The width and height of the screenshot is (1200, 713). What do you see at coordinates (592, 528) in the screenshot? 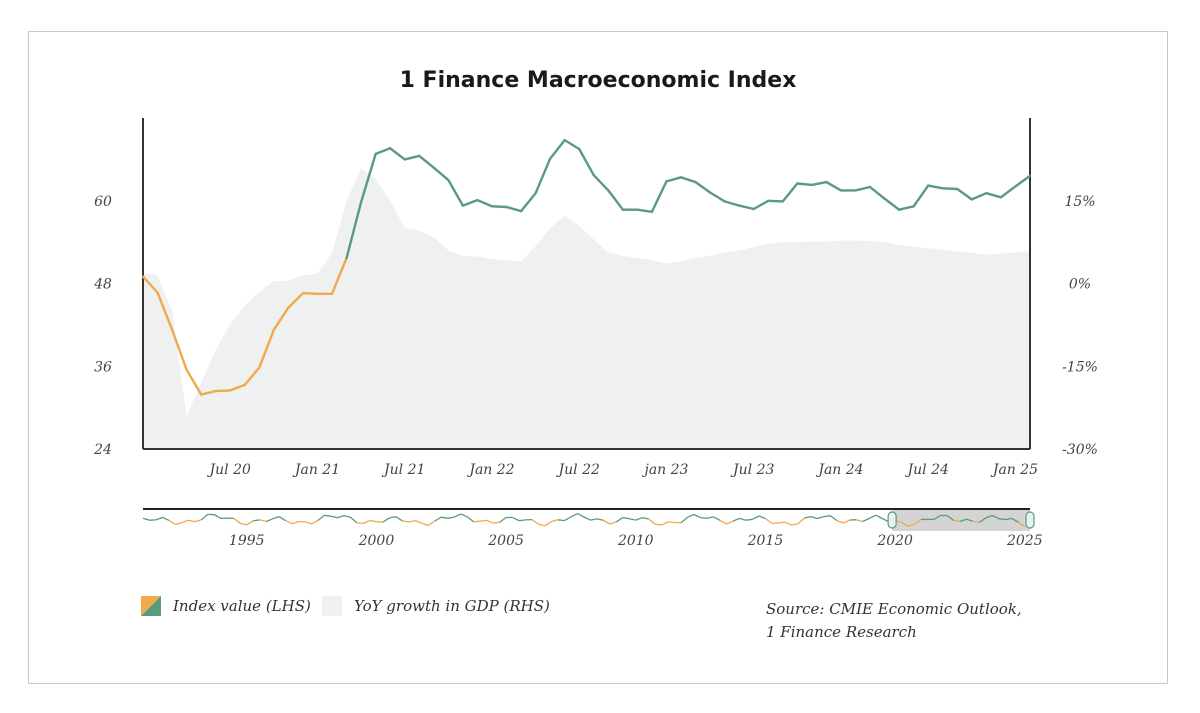
I see `navigator: 1995 2000 2005 2010 2015 2020 2025` at bounding box center [592, 528].